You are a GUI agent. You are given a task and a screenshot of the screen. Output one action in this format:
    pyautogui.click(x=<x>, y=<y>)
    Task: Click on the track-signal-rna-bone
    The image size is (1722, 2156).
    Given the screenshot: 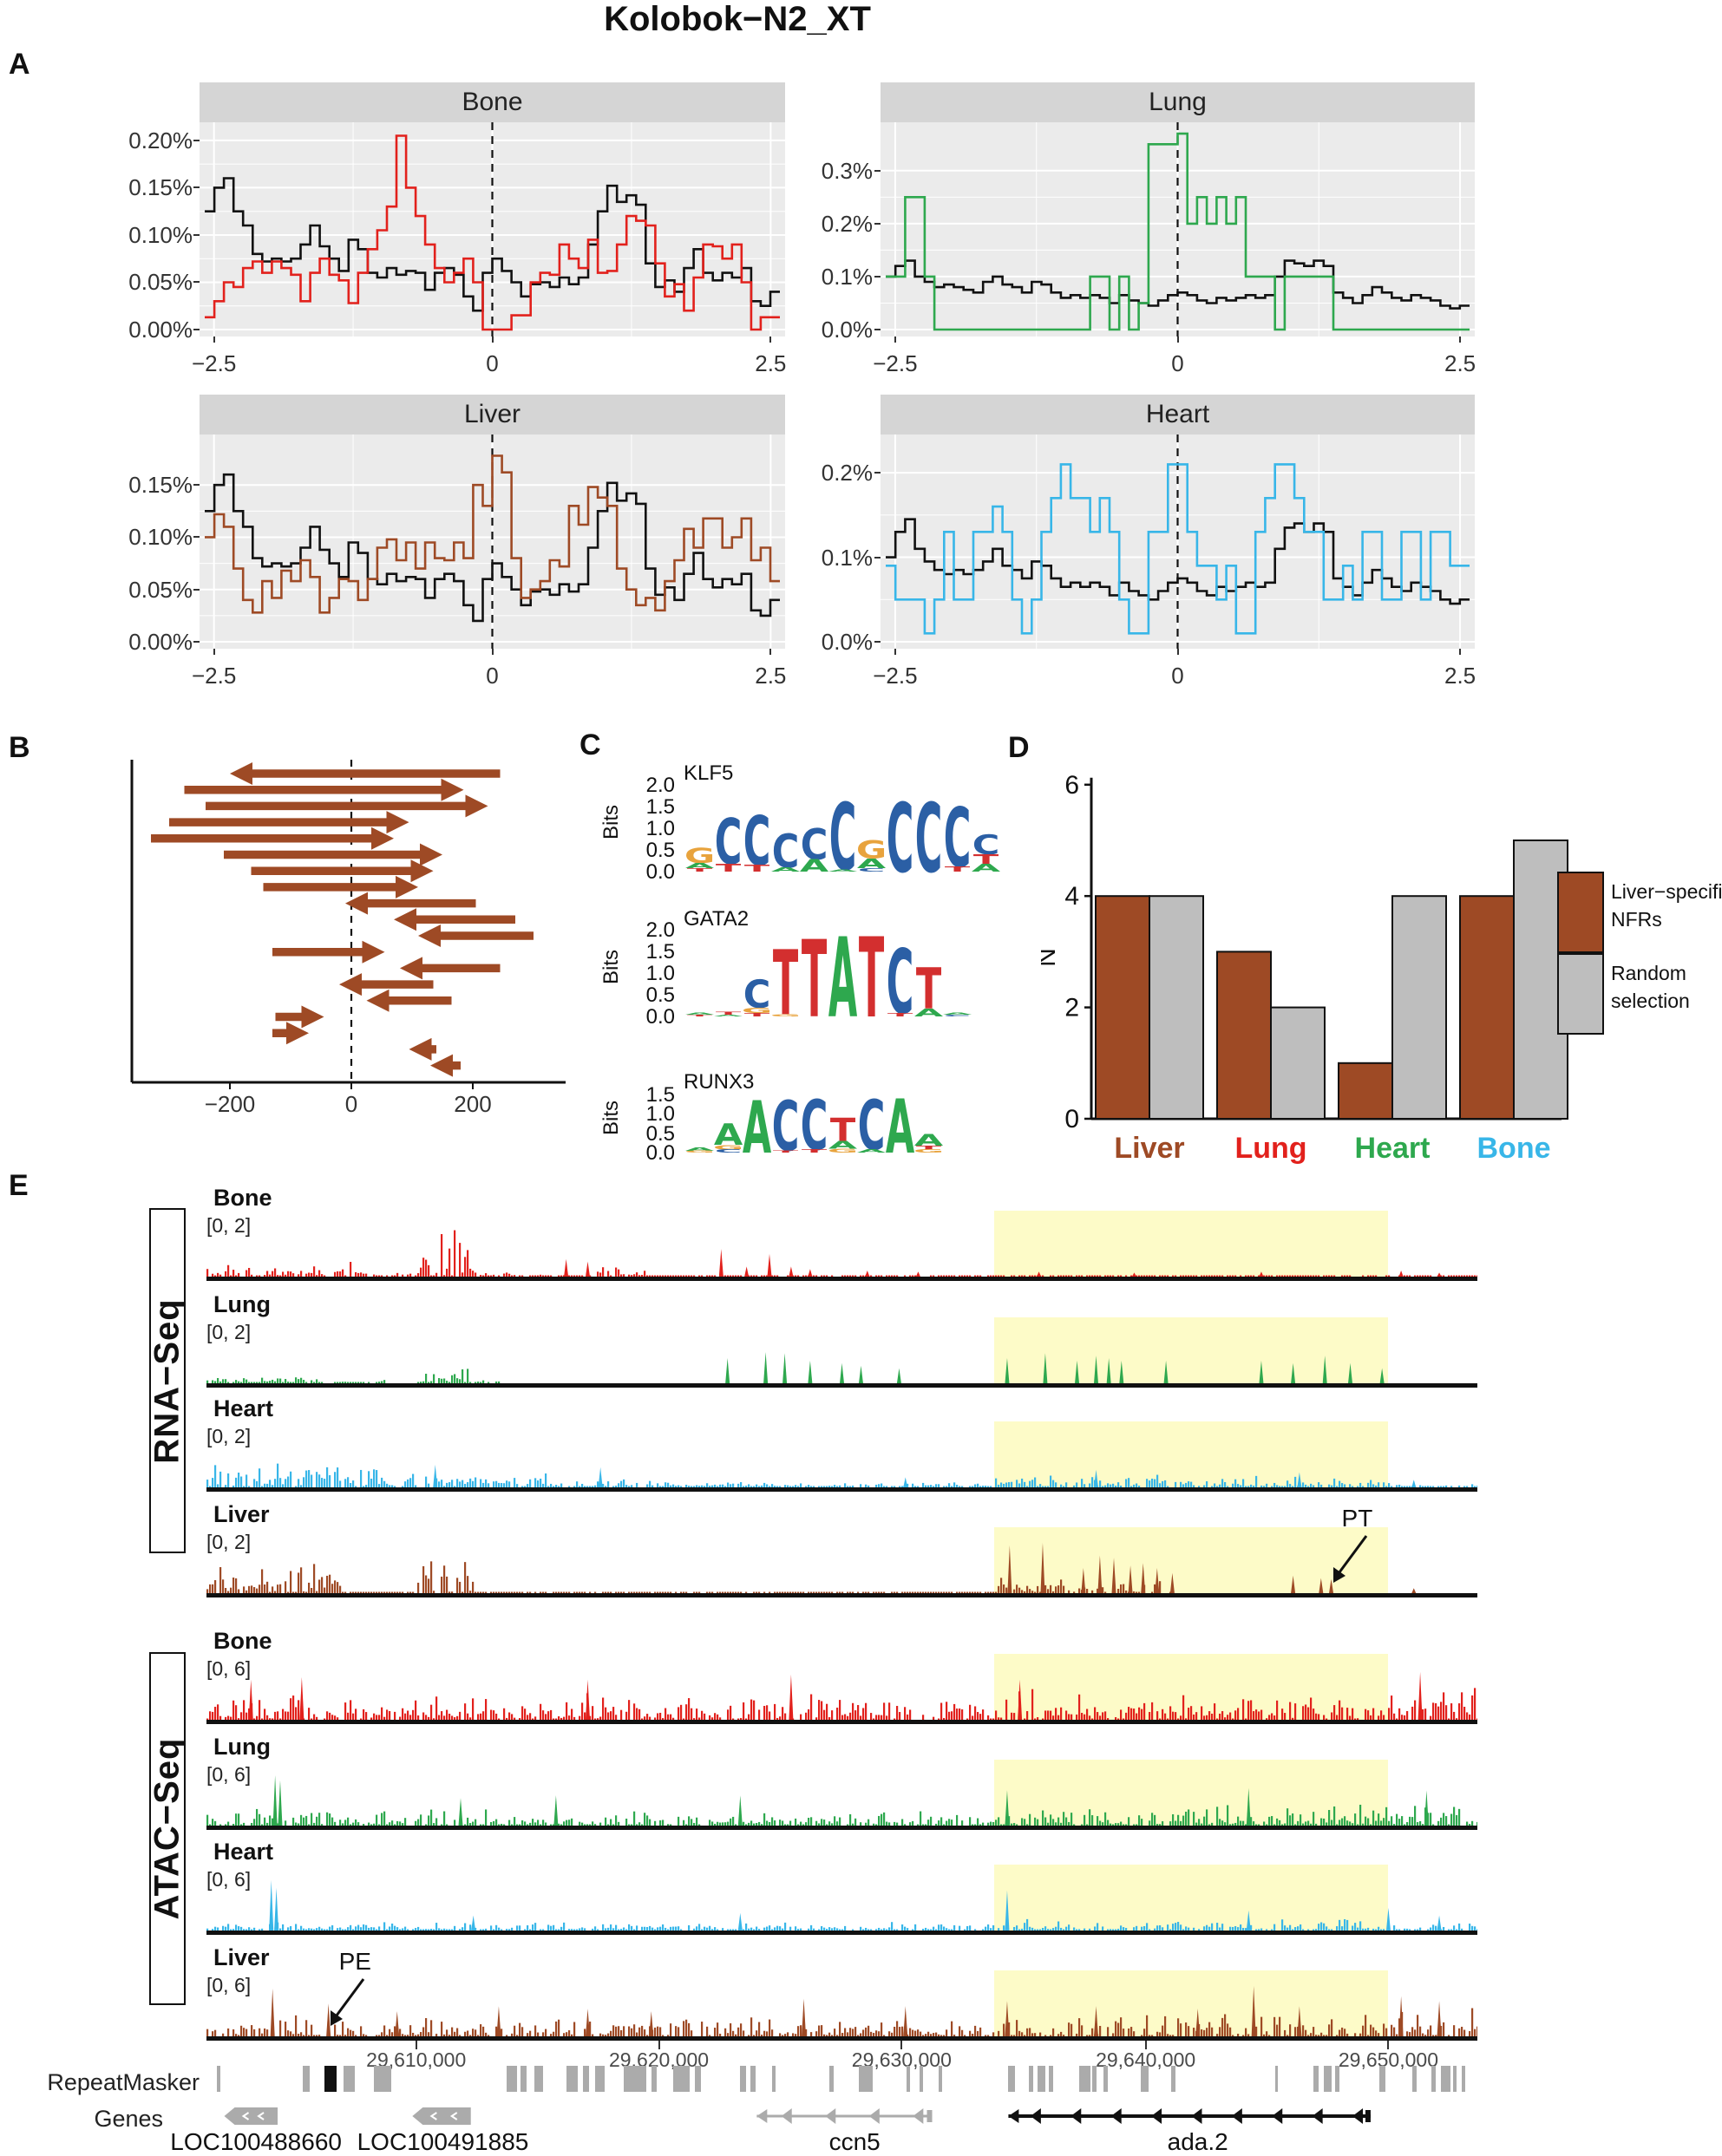 What is the action you would take?
    pyautogui.click(x=841, y=1253)
    